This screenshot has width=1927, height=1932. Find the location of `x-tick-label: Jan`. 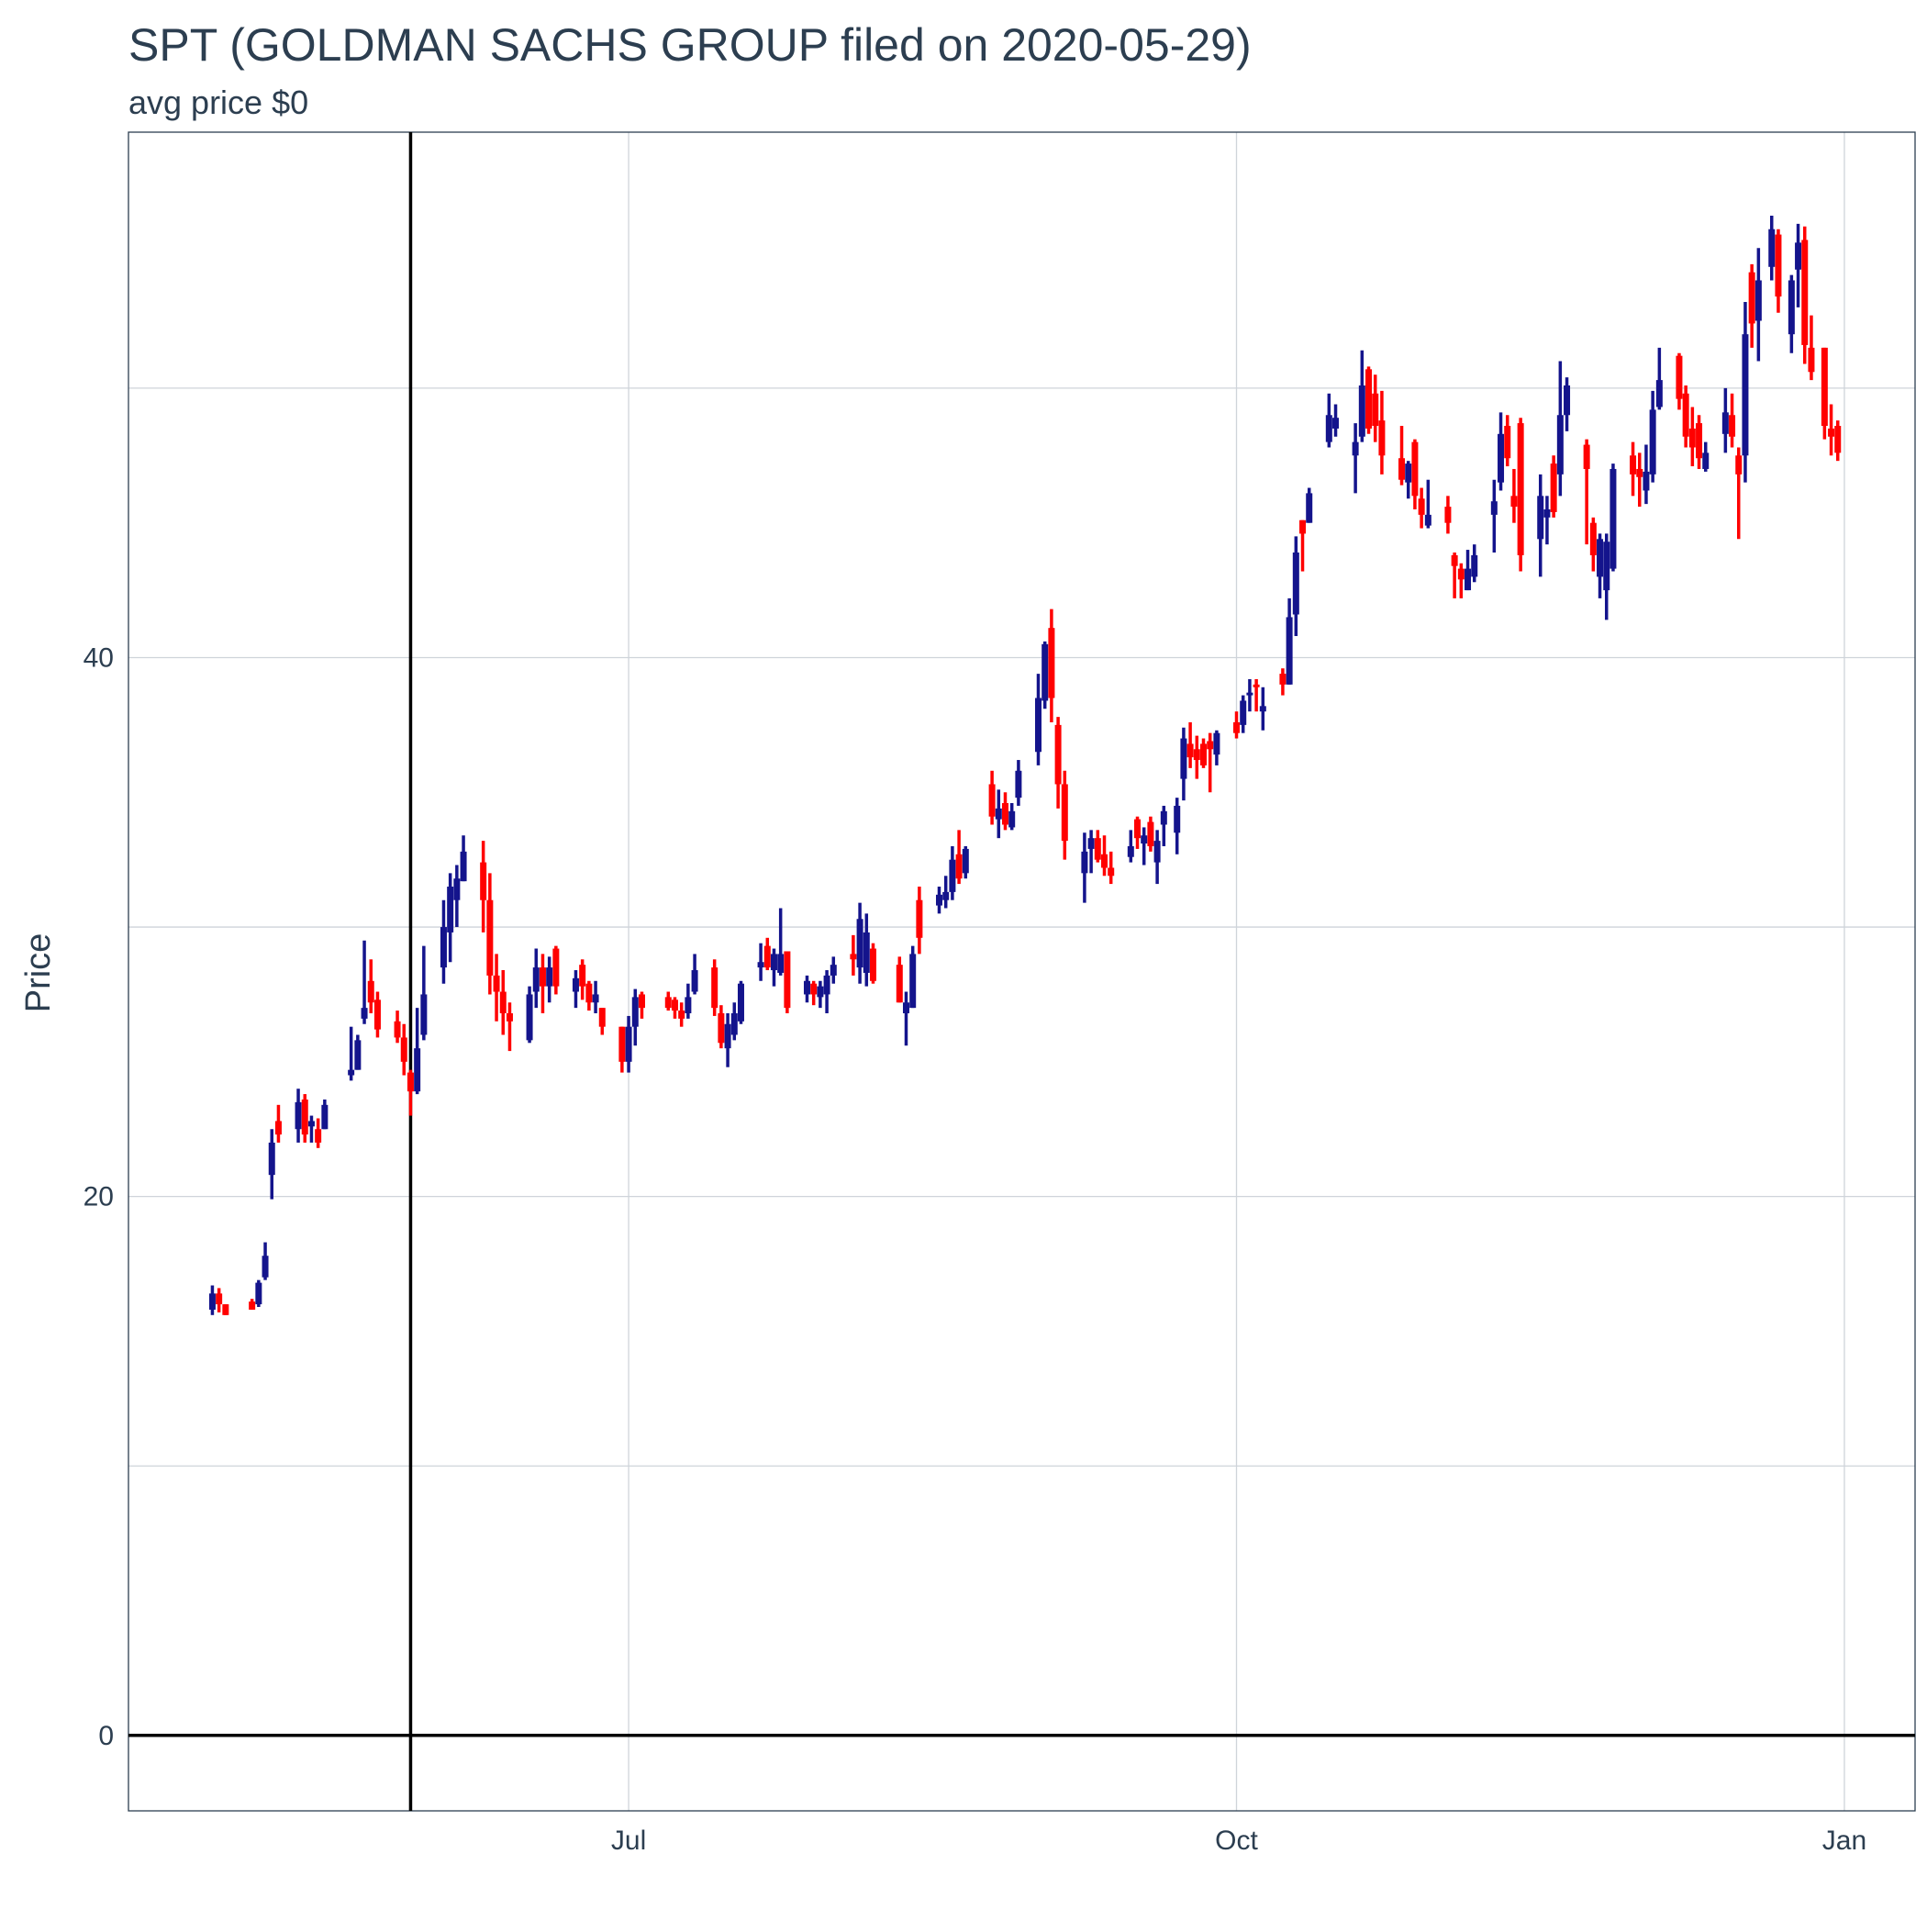

x-tick-label: Jan is located at coordinates (1844, 1841).